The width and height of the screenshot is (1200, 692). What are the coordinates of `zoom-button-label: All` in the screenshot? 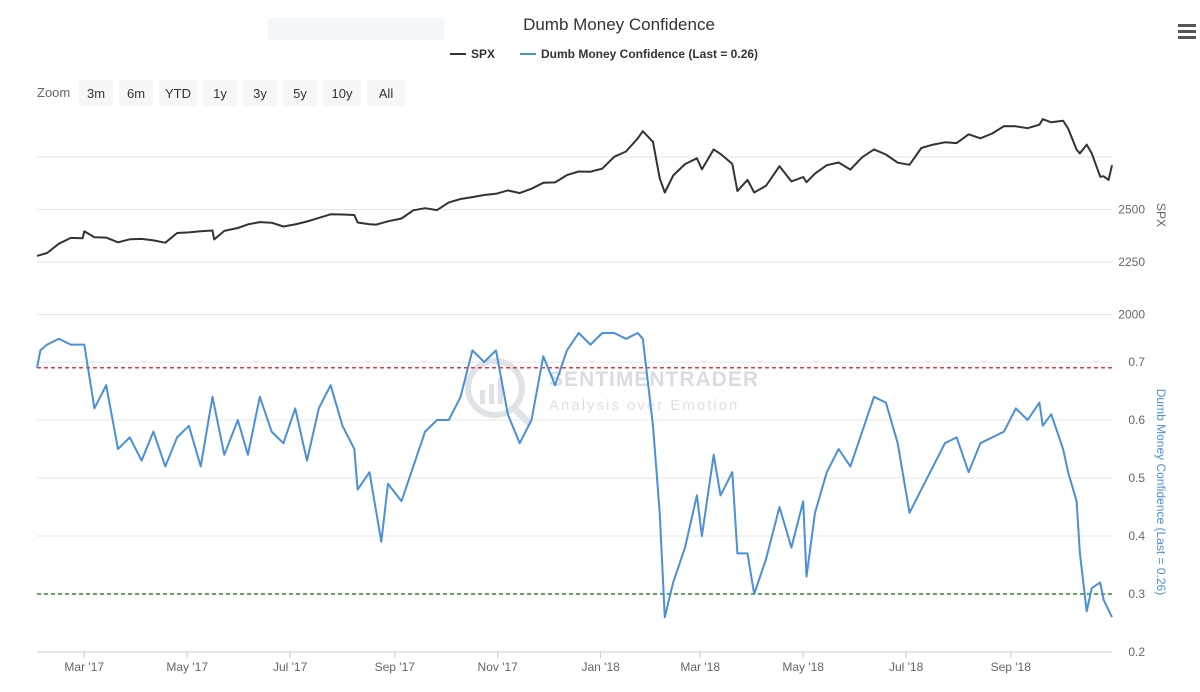 It's located at (386, 93).